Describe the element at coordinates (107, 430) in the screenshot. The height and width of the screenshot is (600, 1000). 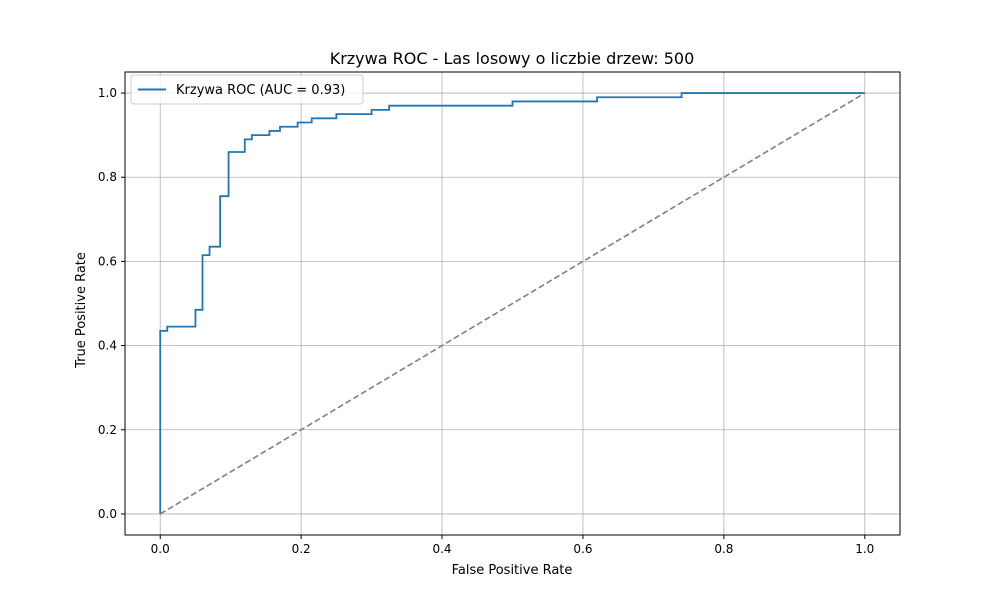
I see `y-tick-label: 0.2` at that location.